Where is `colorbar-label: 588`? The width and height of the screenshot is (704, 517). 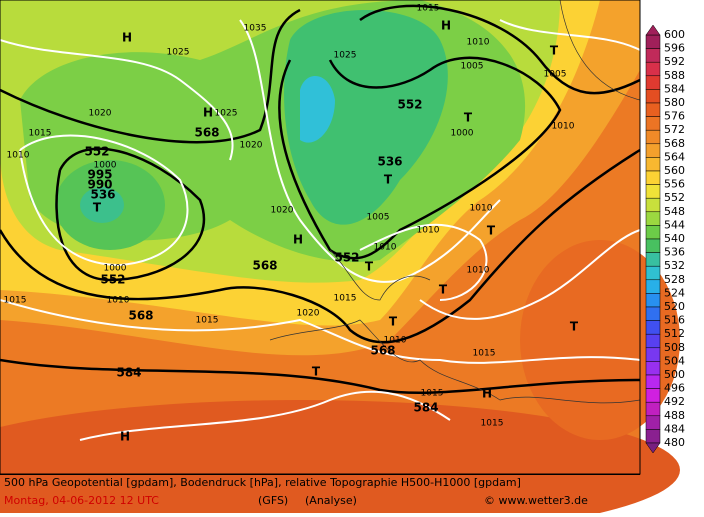
colorbar-label: 588 is located at coordinates (674, 75).